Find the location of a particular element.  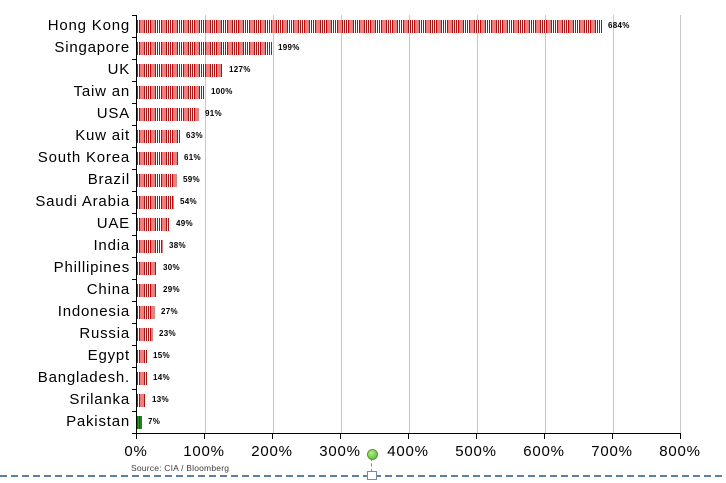

category-label: China is located at coordinates (108, 289).